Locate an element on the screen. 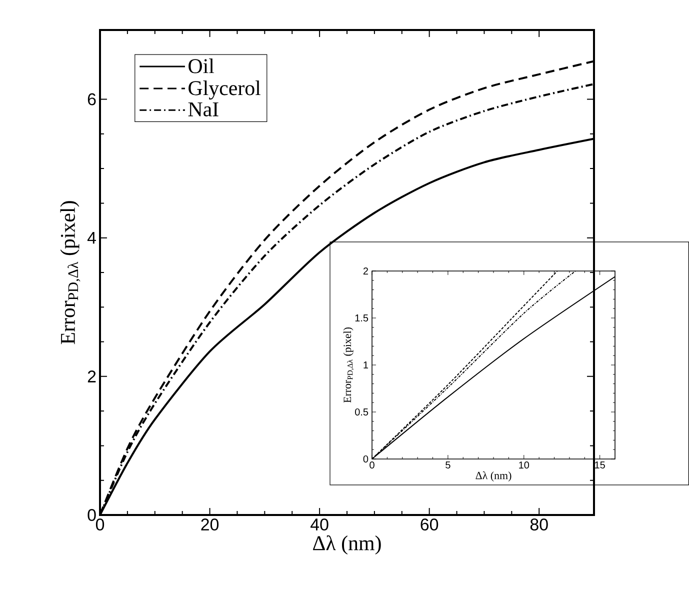  legend-label: Glycerol is located at coordinates (224, 90).